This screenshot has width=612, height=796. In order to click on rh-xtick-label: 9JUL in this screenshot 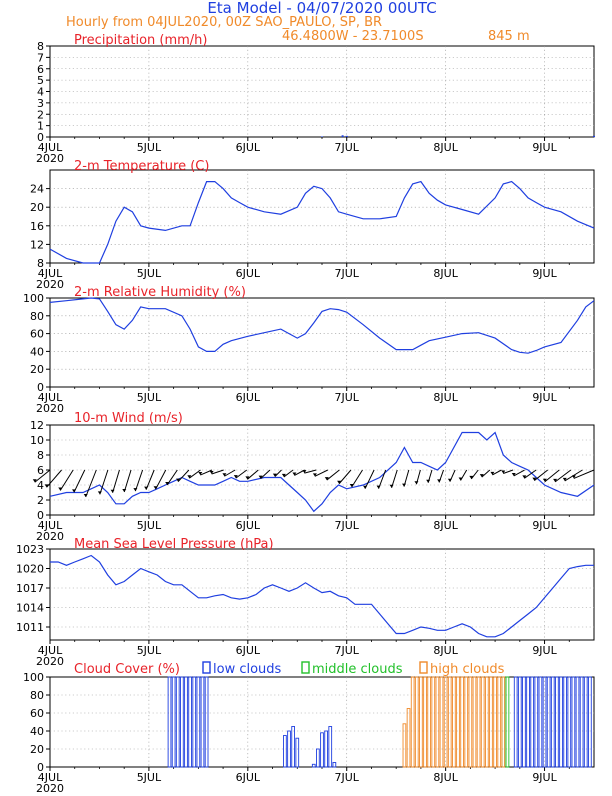, I will do `click(544, 397)`.